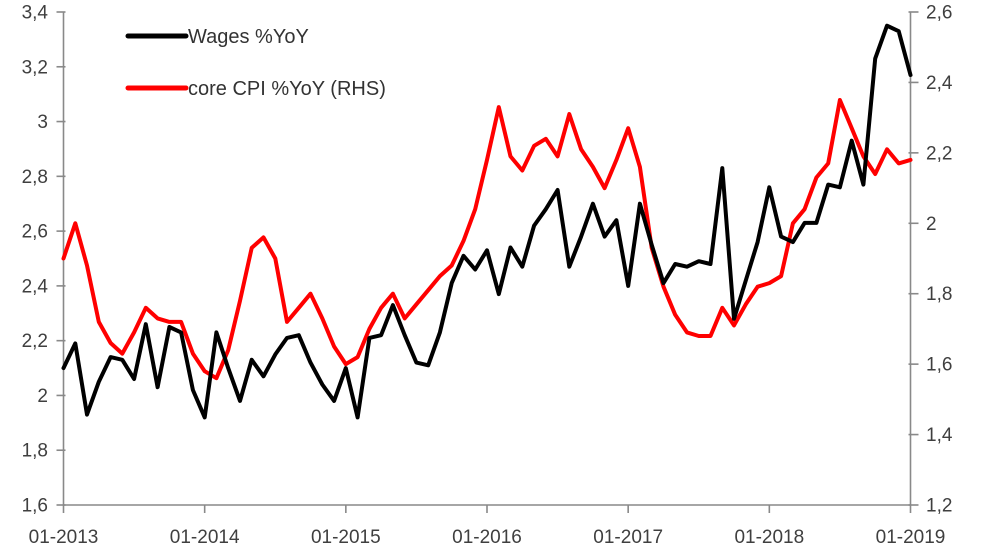  What do you see at coordinates (42, 396) in the screenshot?
I see `left-axis-tick-label: 2` at bounding box center [42, 396].